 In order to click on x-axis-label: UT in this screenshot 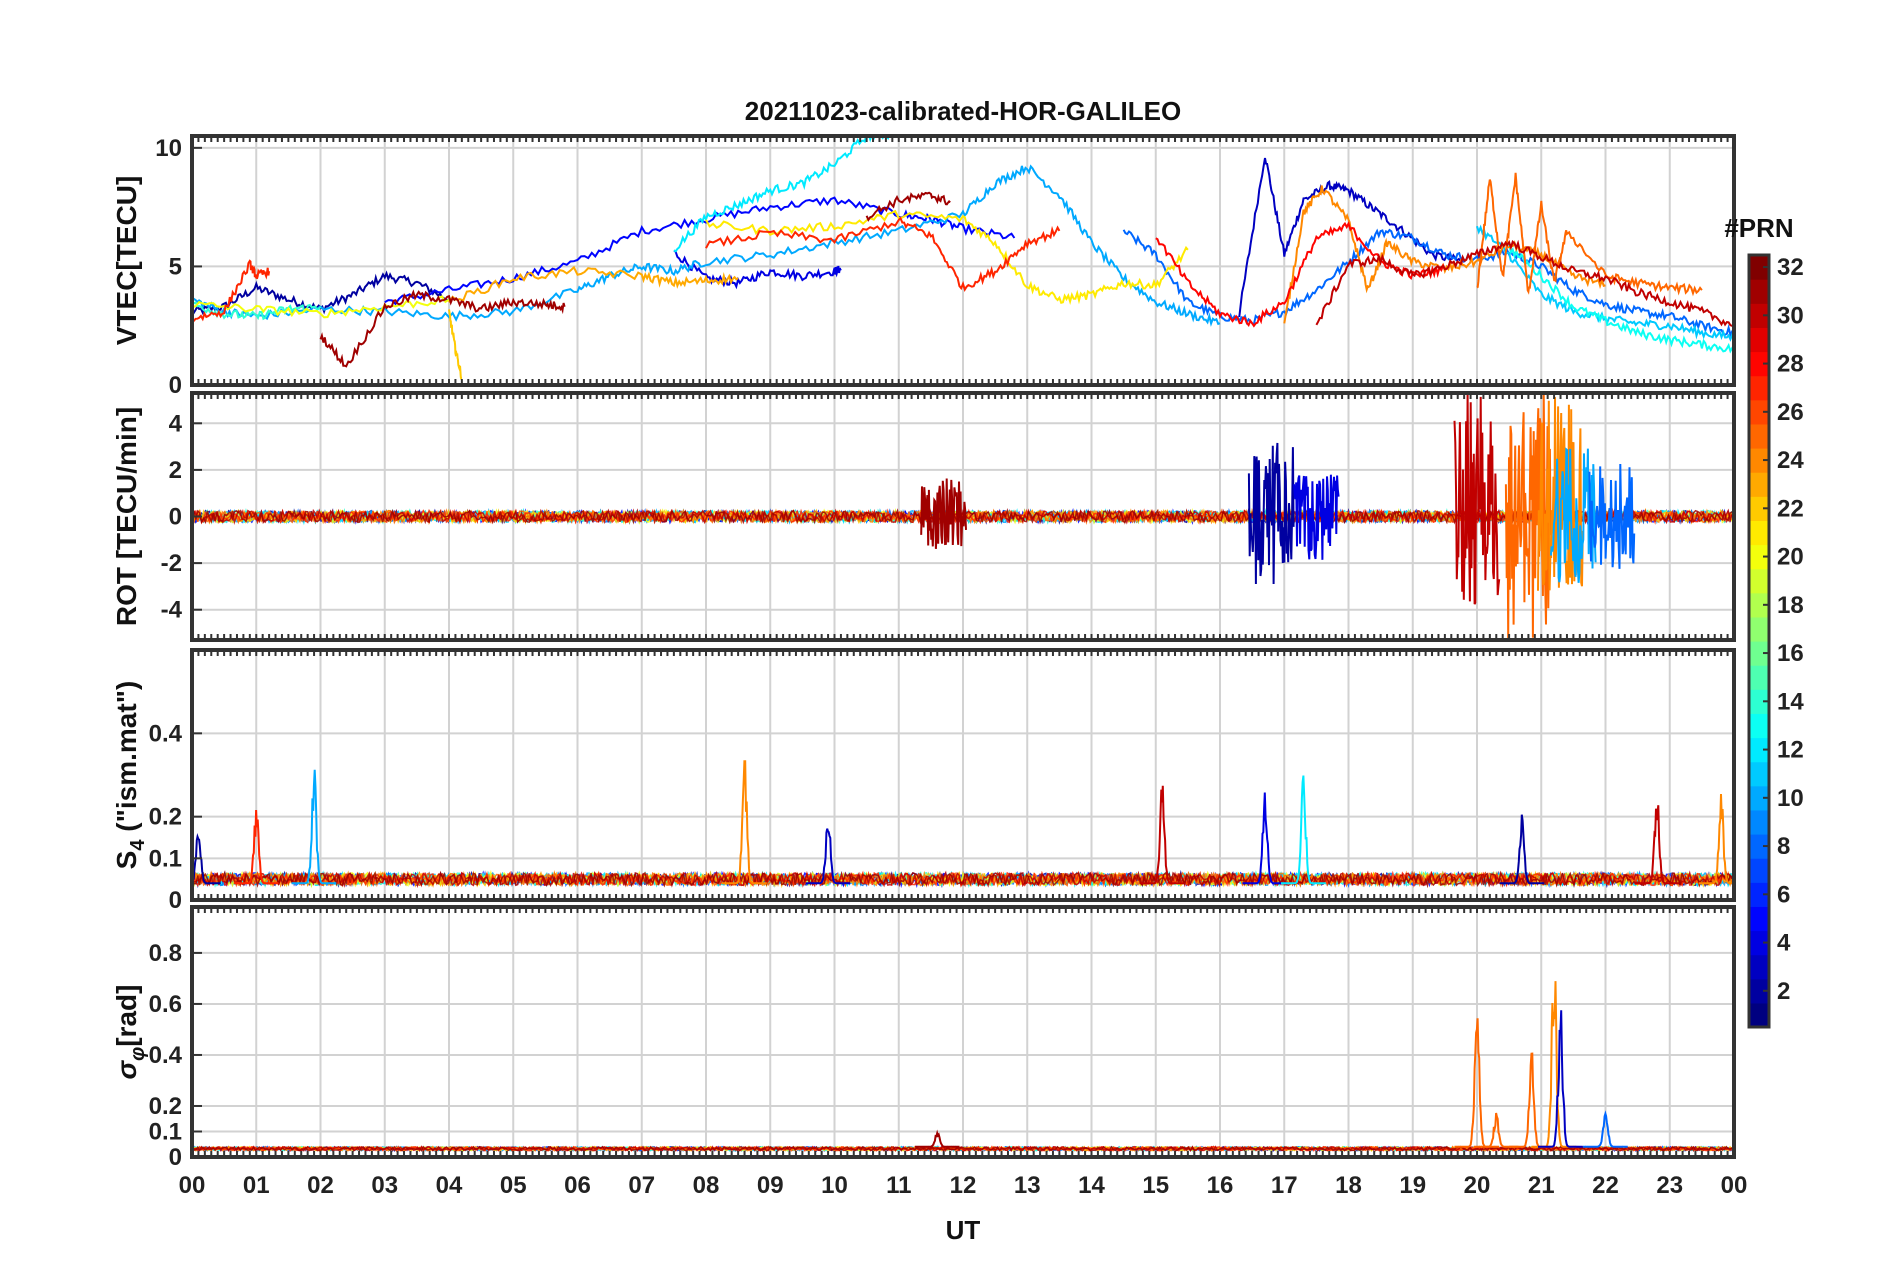, I will do `click(963, 1230)`.